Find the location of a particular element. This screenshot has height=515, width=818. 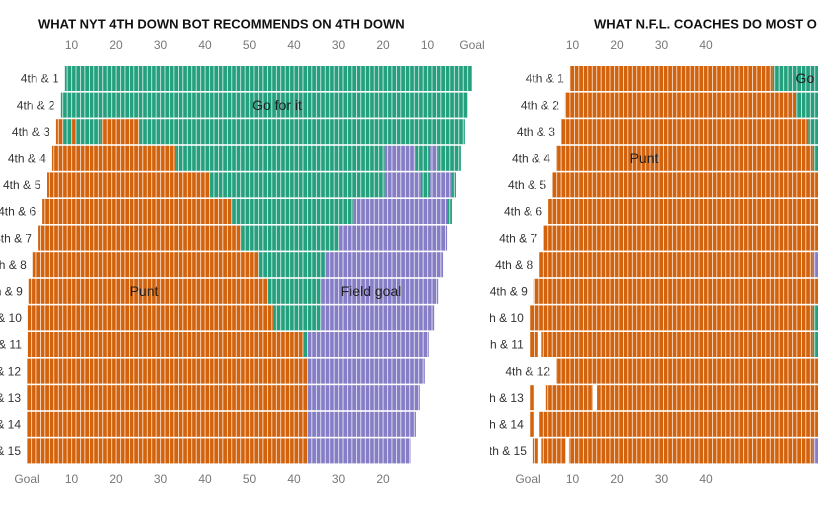

bottom-tick-label: 50 is located at coordinates (250, 479).